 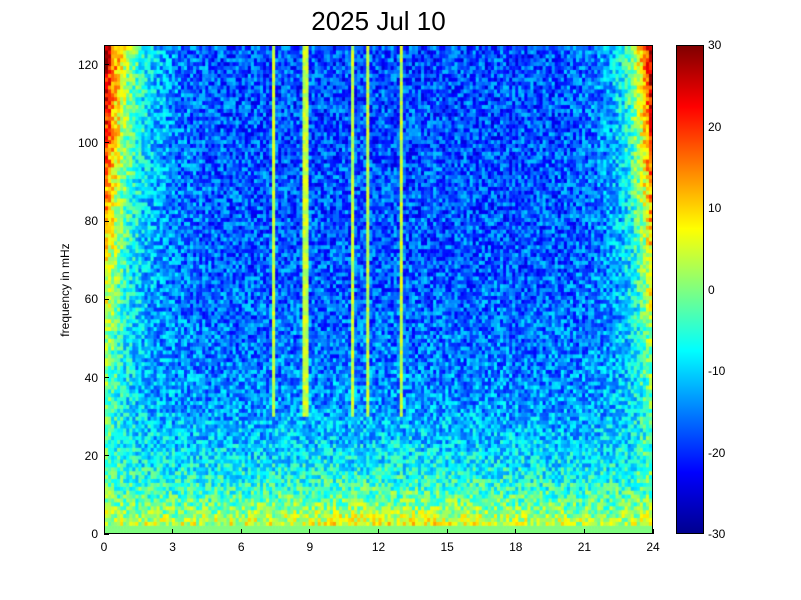 What do you see at coordinates (717, 534) in the screenshot?
I see `colorbar-tick-label: -30` at bounding box center [717, 534].